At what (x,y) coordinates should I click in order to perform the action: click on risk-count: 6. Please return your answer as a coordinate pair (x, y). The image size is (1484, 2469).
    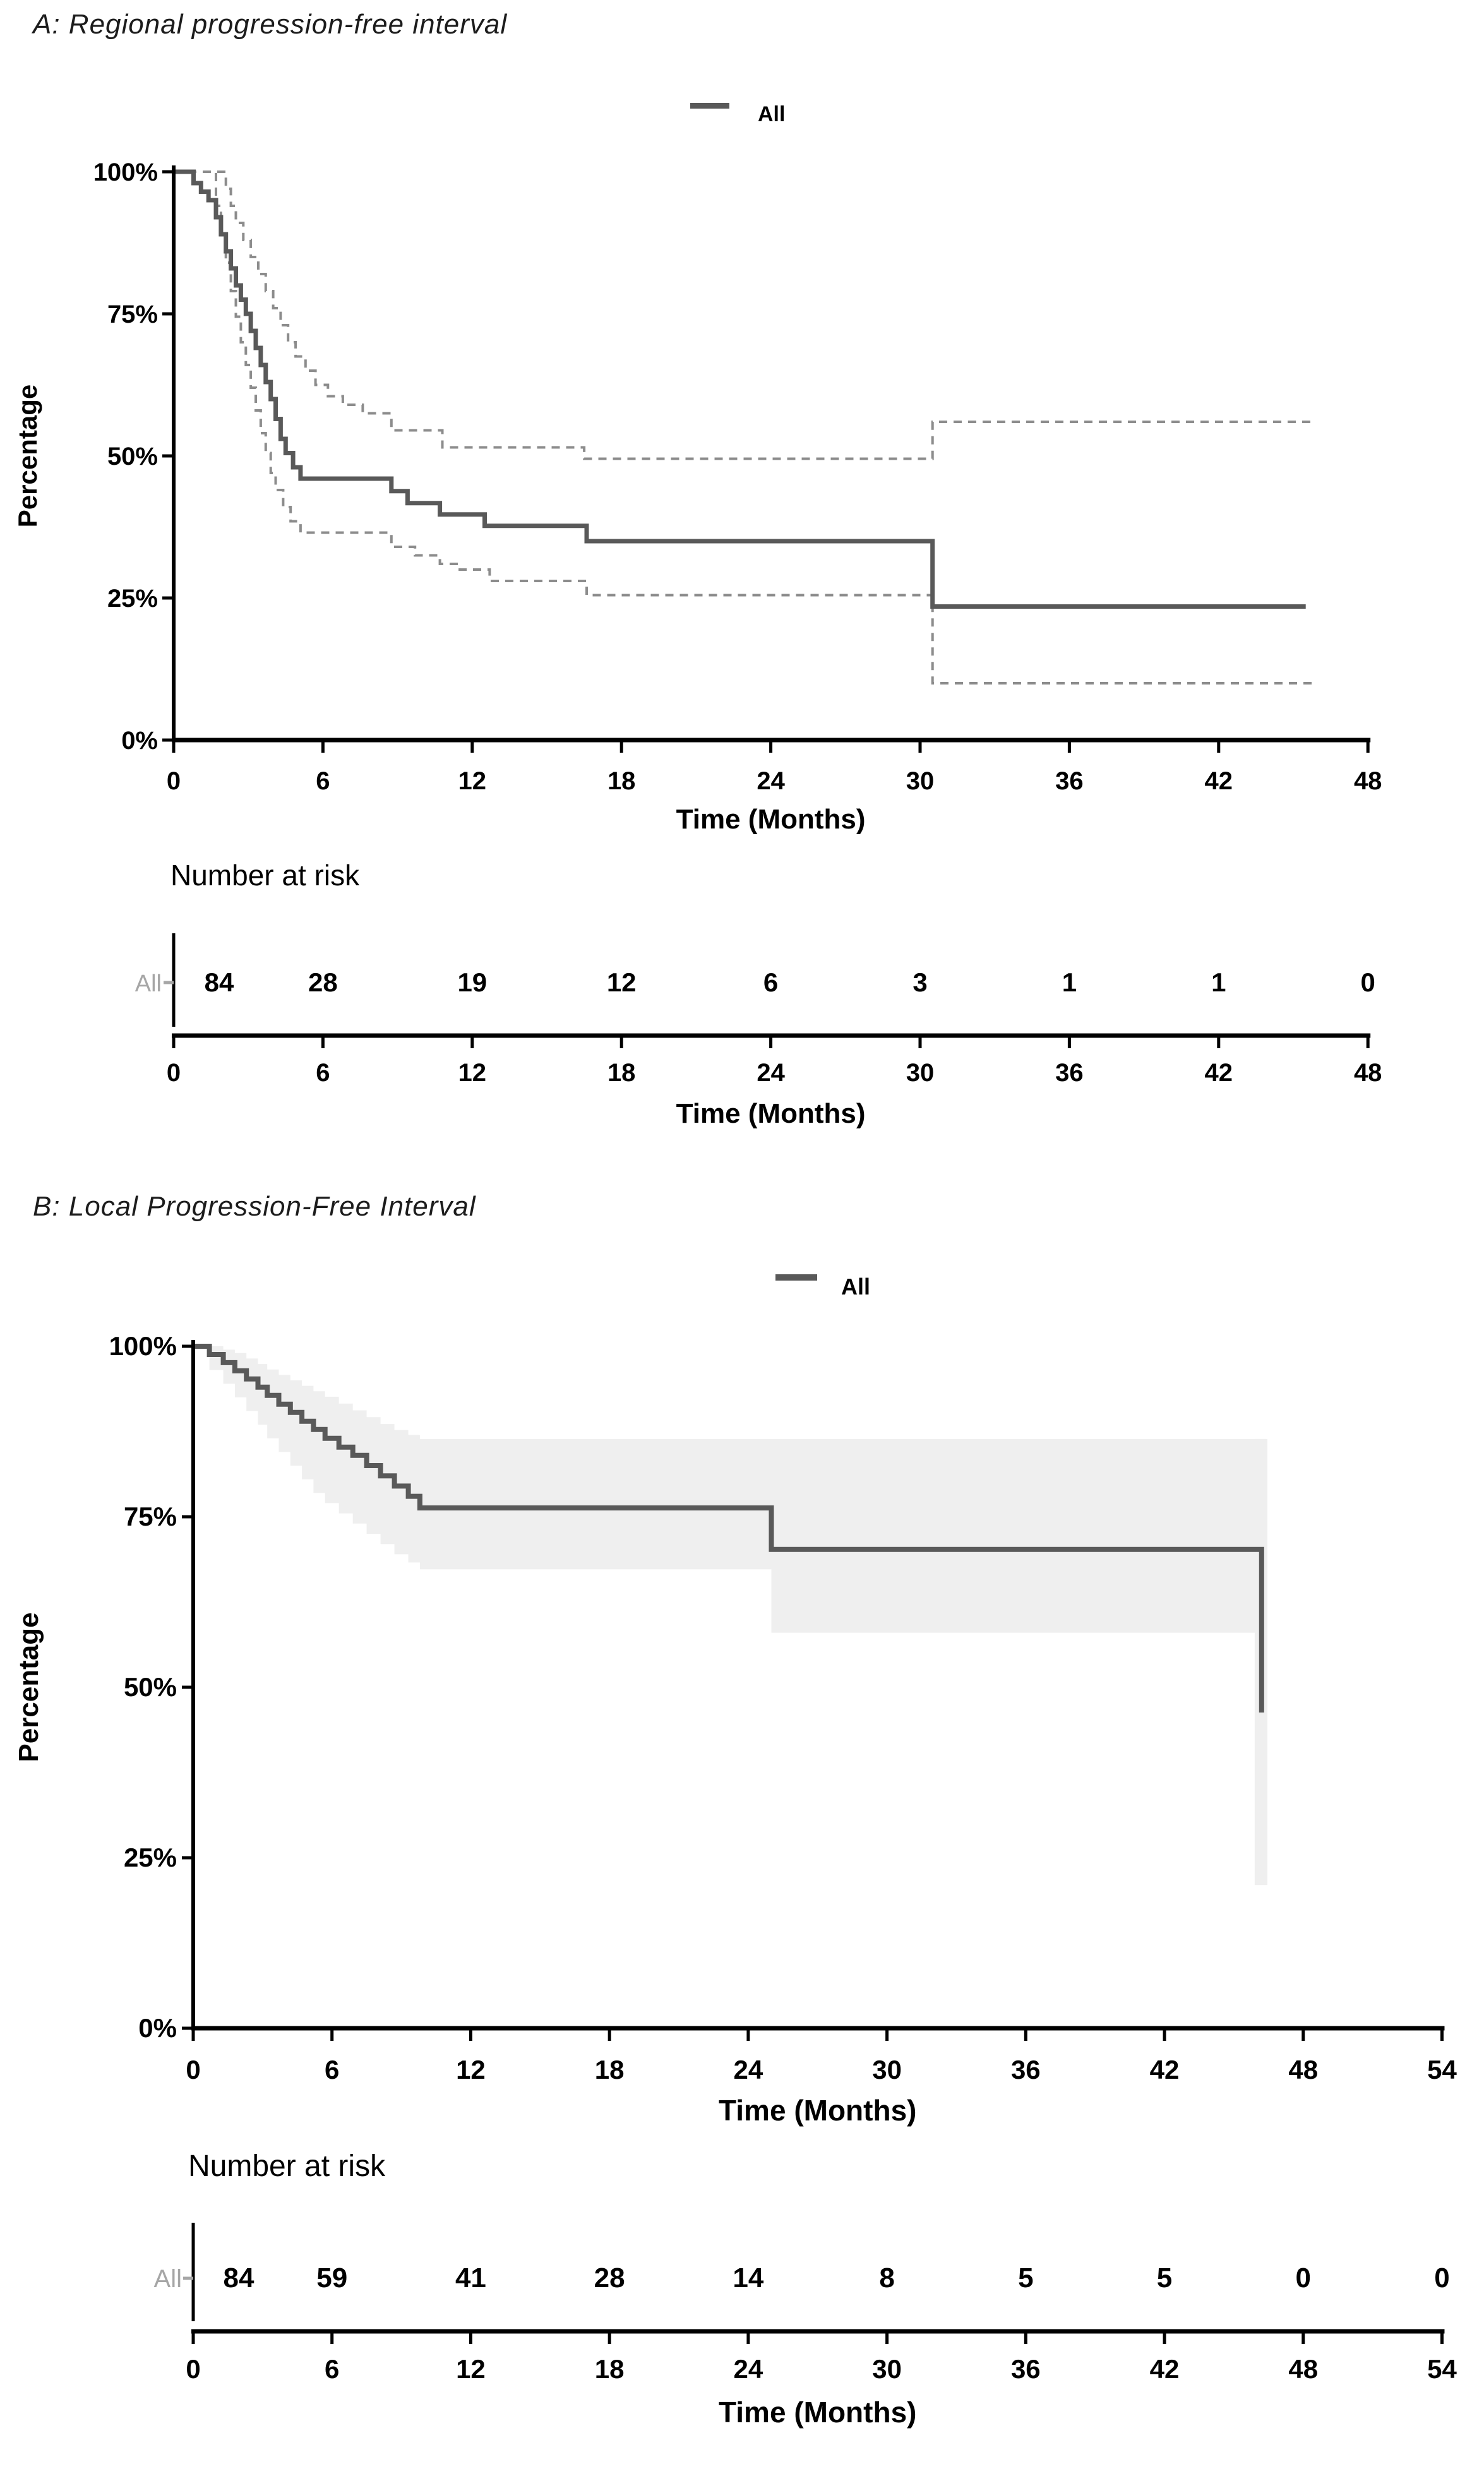
    Looking at the image, I should click on (770, 982).